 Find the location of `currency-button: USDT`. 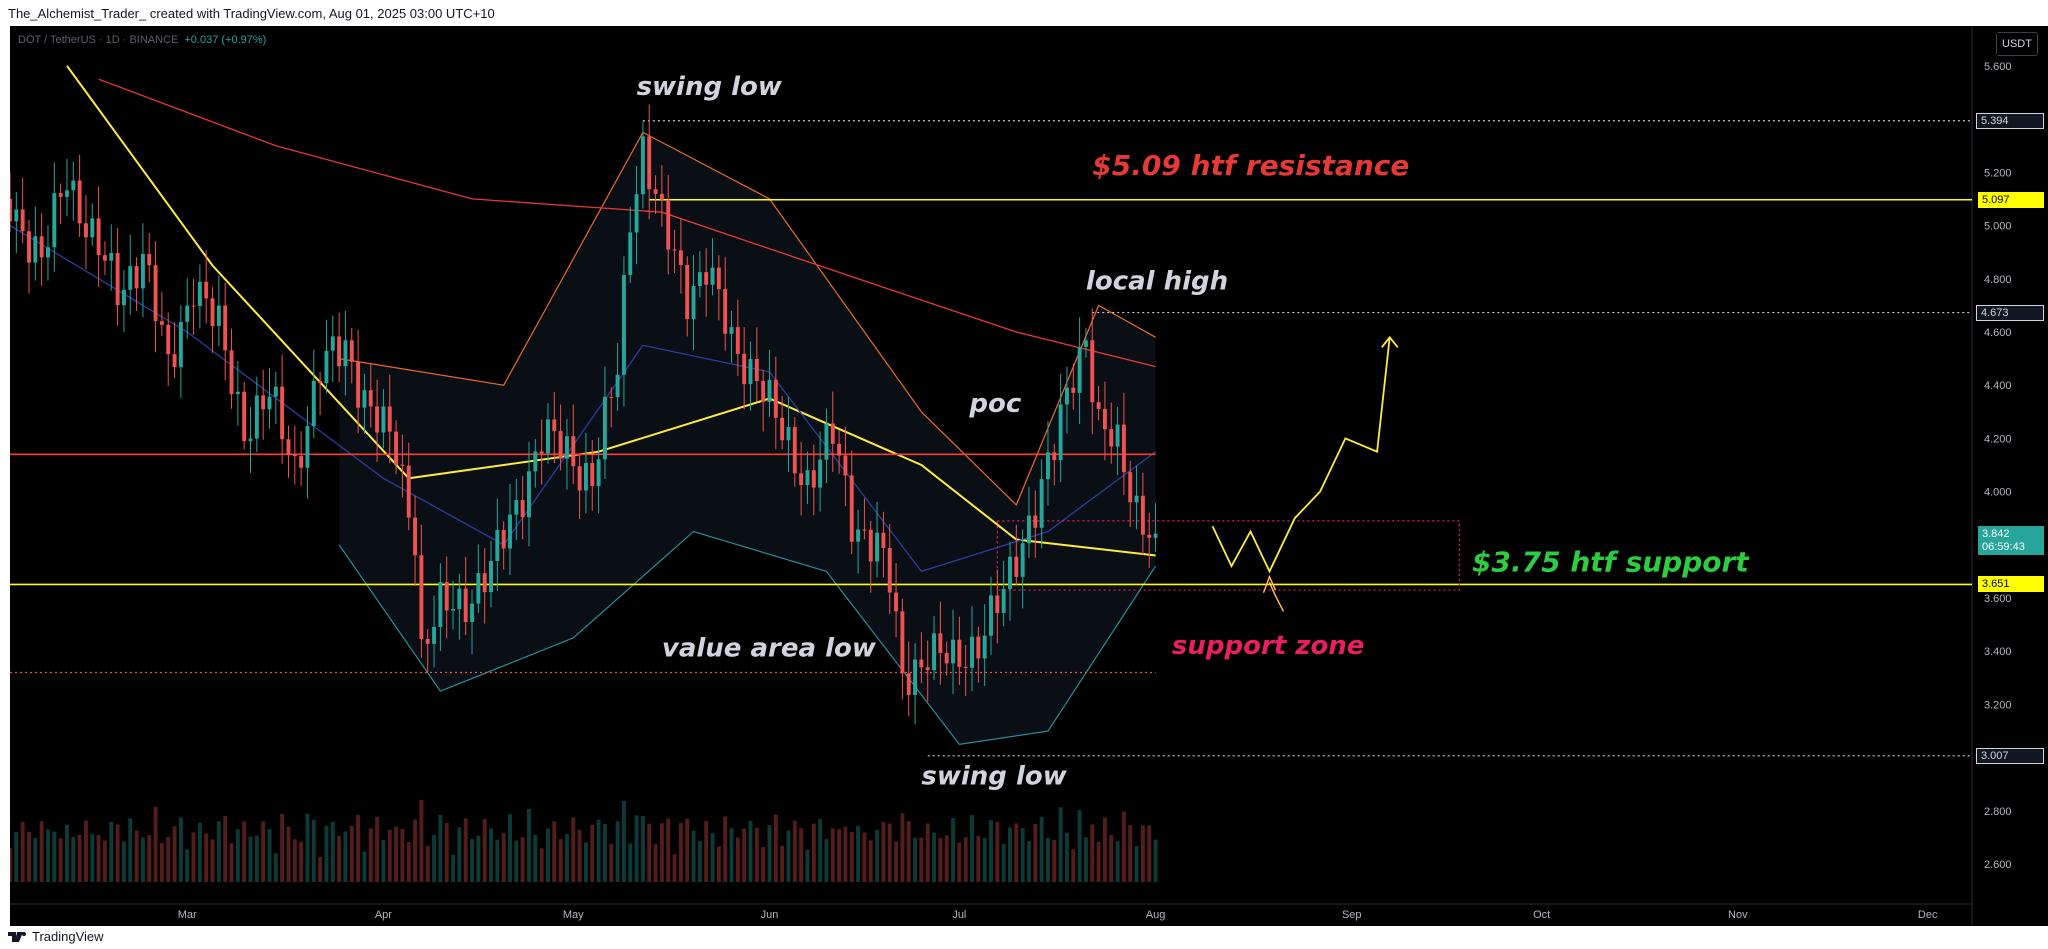

currency-button: USDT is located at coordinates (2017, 44).